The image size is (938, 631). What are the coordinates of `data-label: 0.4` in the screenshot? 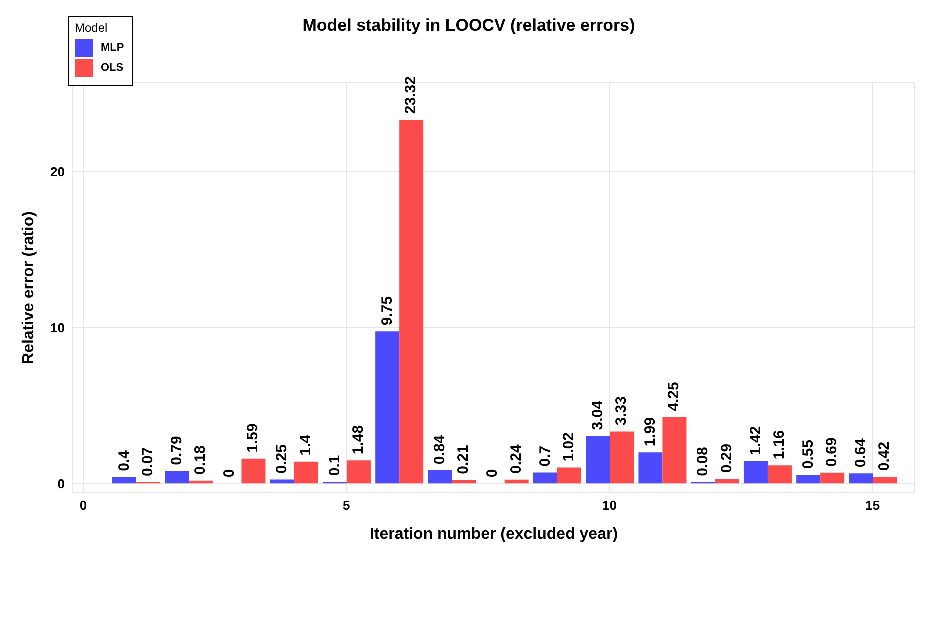 It's located at (124, 461).